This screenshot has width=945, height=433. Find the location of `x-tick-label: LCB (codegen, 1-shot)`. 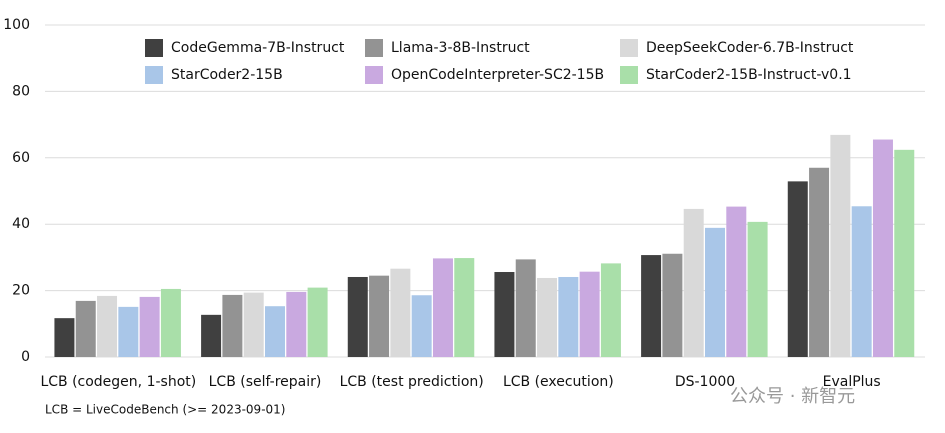

x-tick-label: LCB (codegen, 1-shot) is located at coordinates (118, 382).